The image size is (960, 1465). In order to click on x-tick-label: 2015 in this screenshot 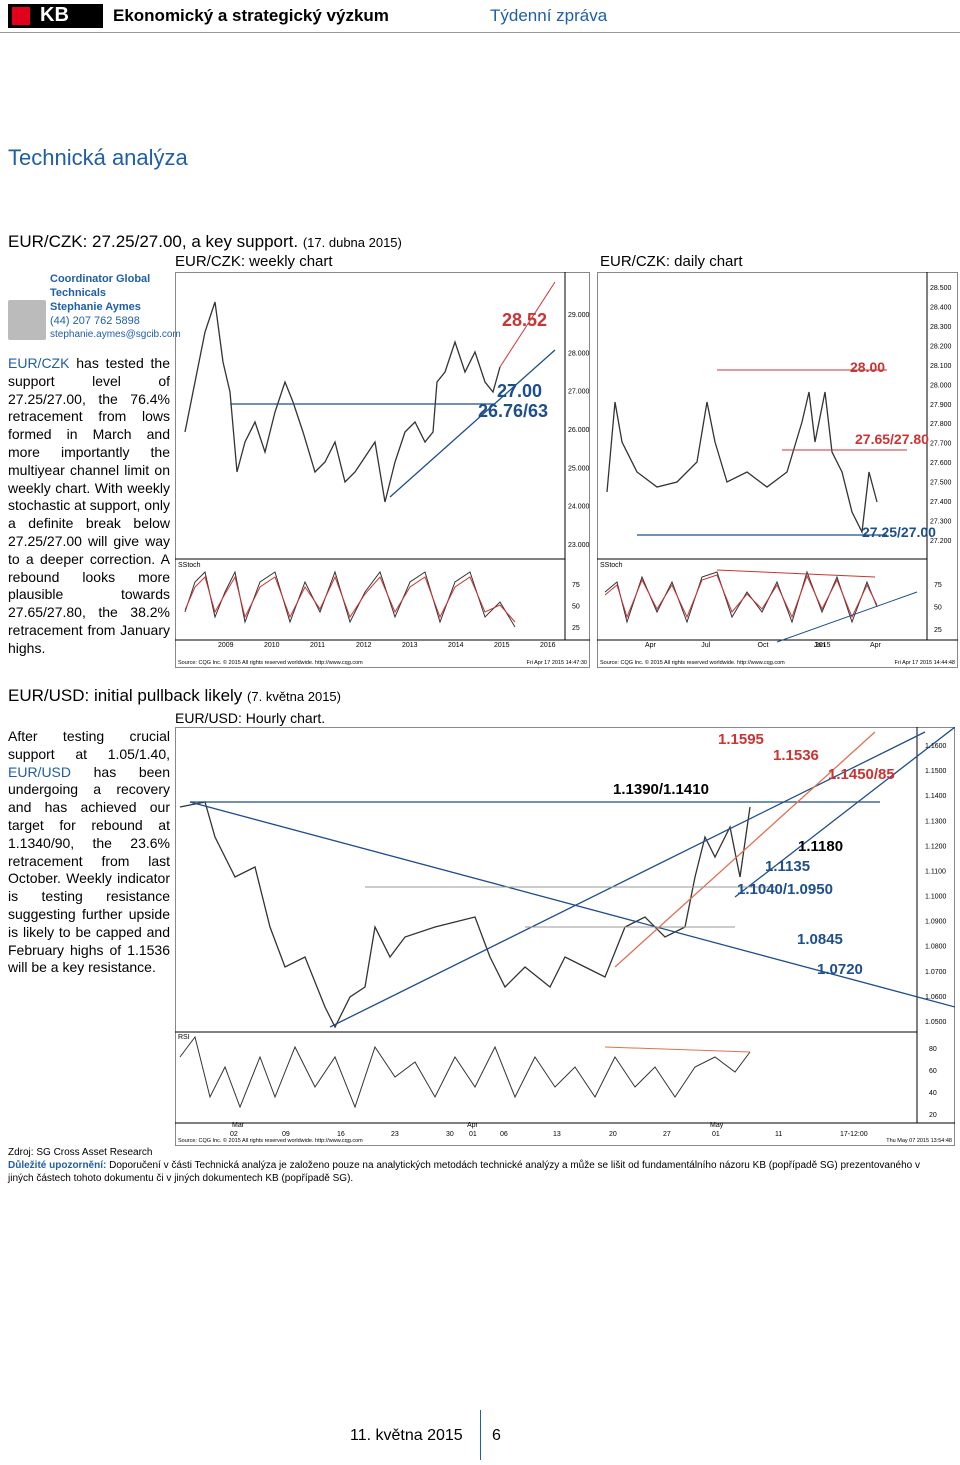, I will do `click(502, 645)`.